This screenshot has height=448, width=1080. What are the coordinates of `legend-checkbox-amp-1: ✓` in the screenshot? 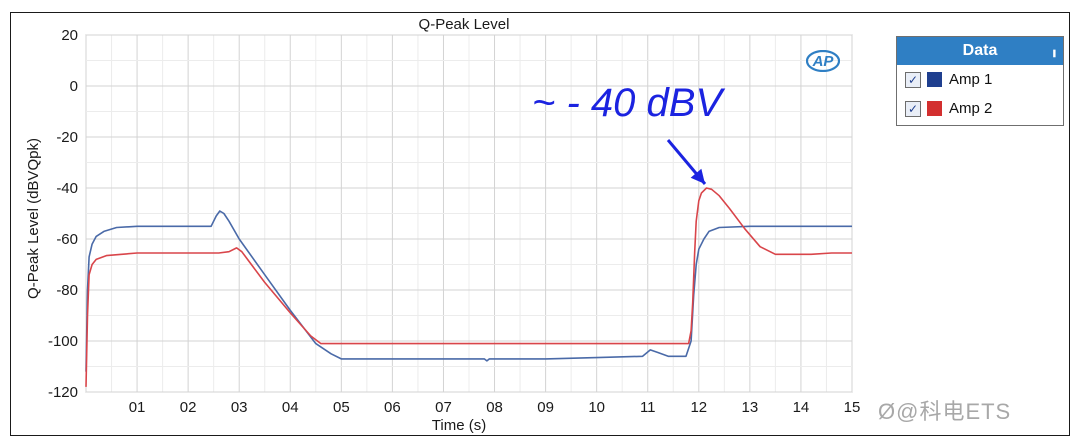 It's located at (913, 79).